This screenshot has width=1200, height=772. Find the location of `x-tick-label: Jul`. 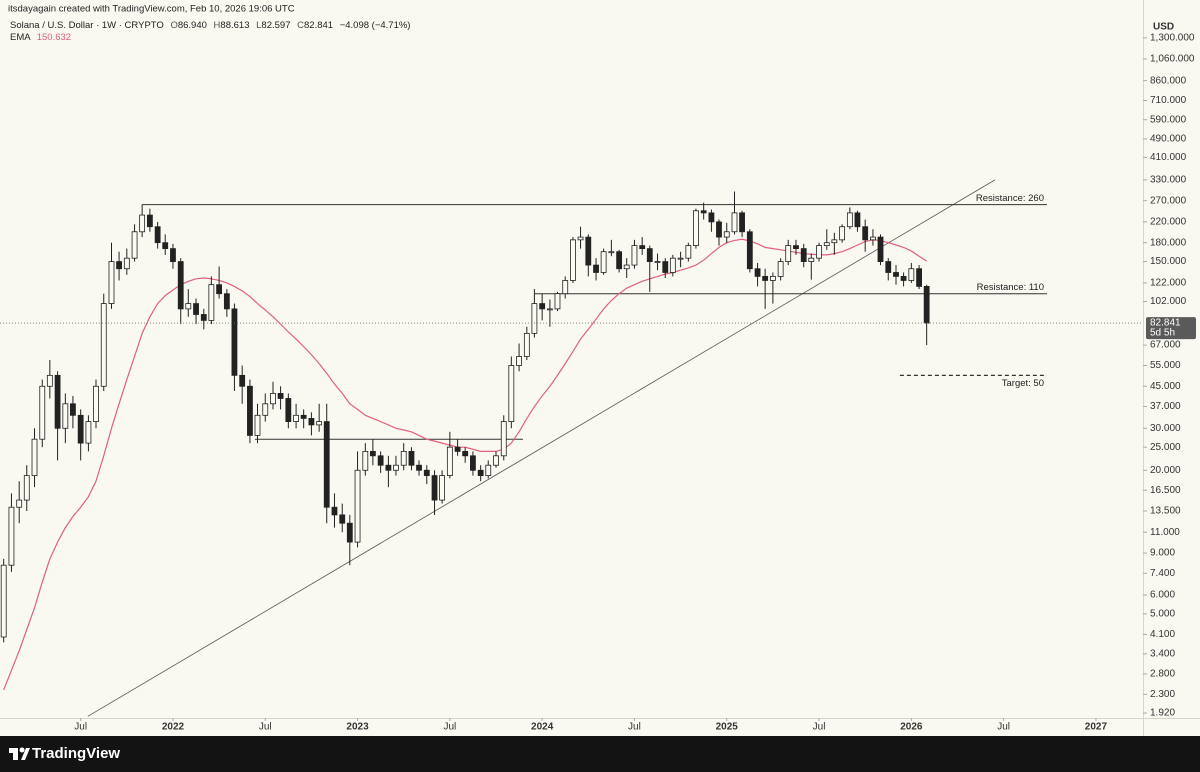

x-tick-label: Jul is located at coordinates (80, 727).